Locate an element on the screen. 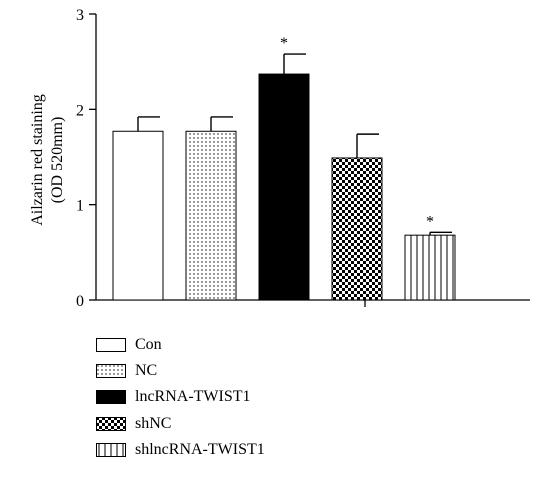  legend-label: lncRNA-TWIST1 is located at coordinates (193, 397).